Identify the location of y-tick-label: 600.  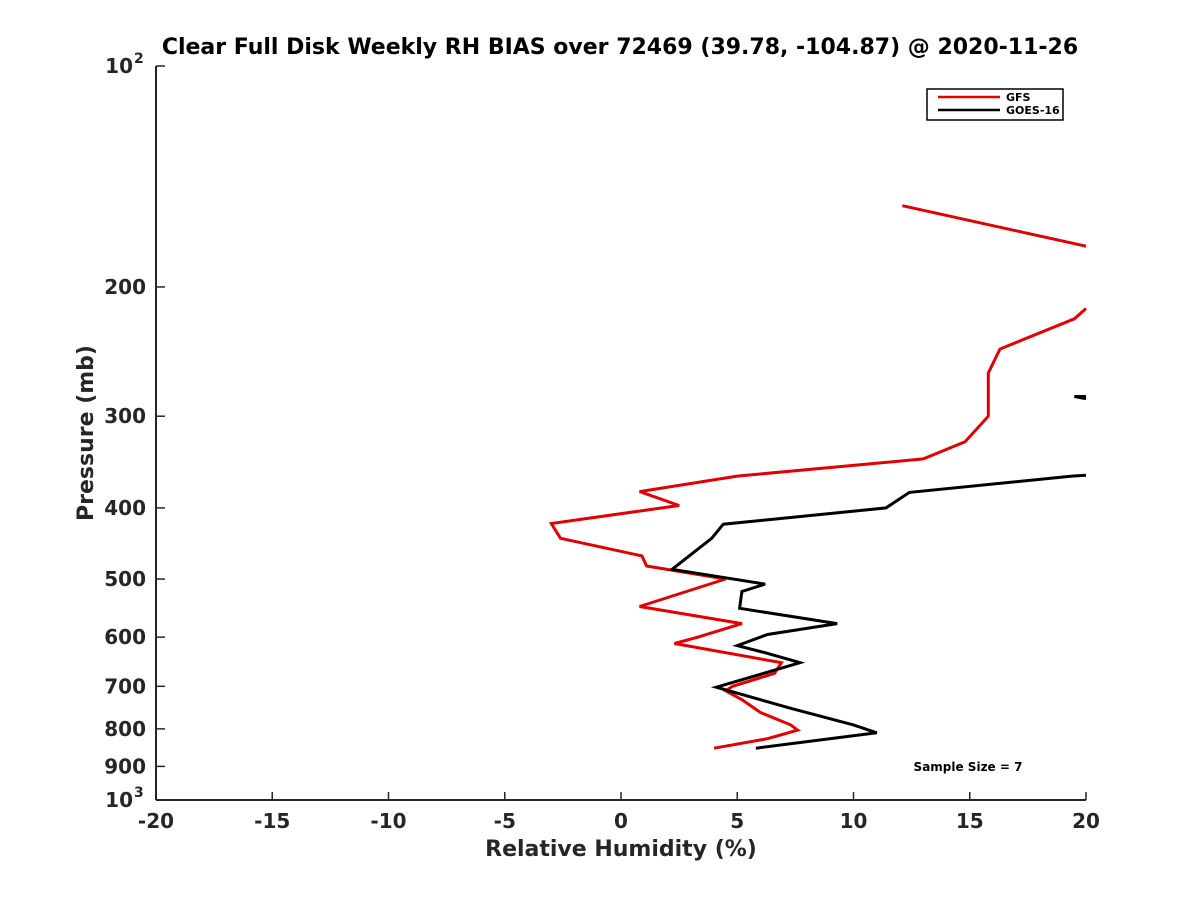
(125, 637).